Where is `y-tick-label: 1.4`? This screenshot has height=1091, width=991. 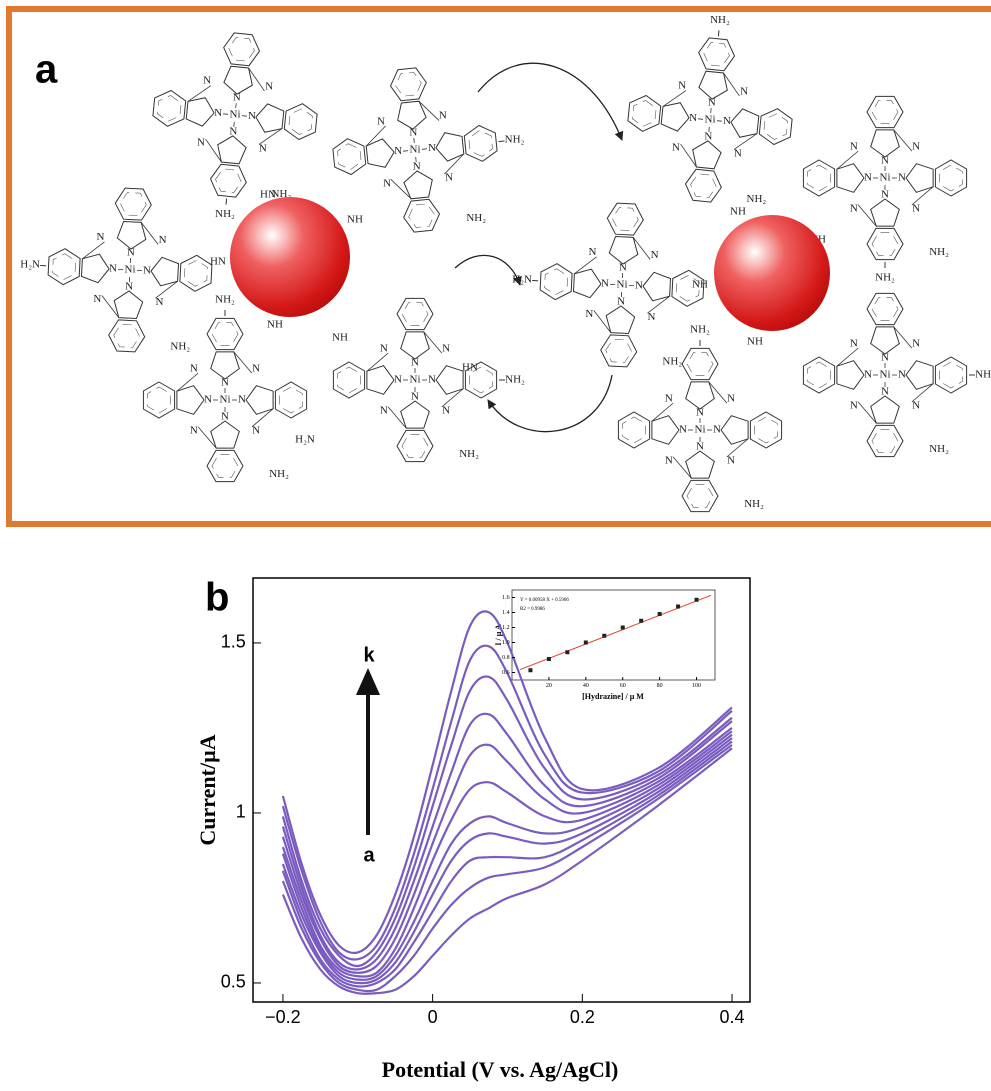
y-tick-label: 1.4 is located at coordinates (506, 613).